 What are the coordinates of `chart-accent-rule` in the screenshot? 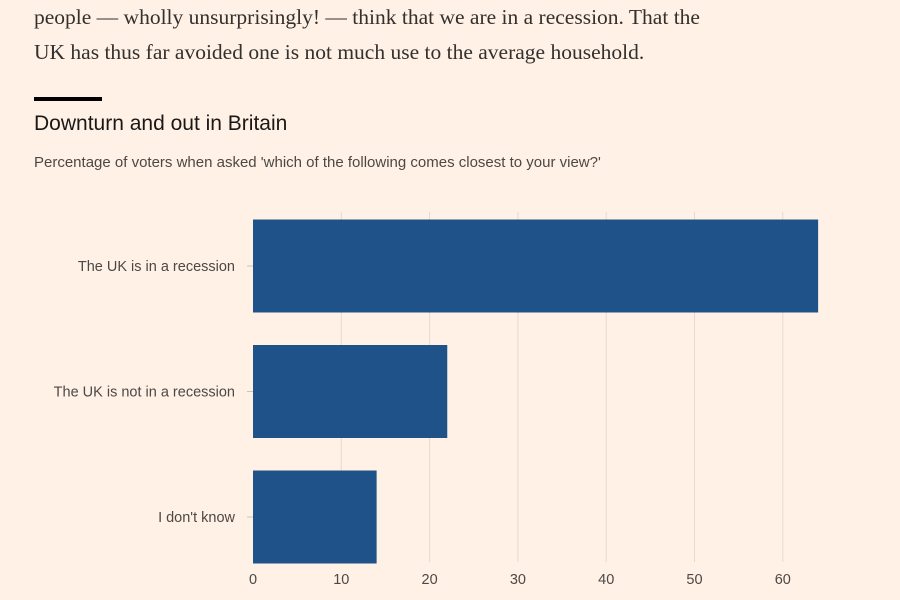 It's located at (68, 99).